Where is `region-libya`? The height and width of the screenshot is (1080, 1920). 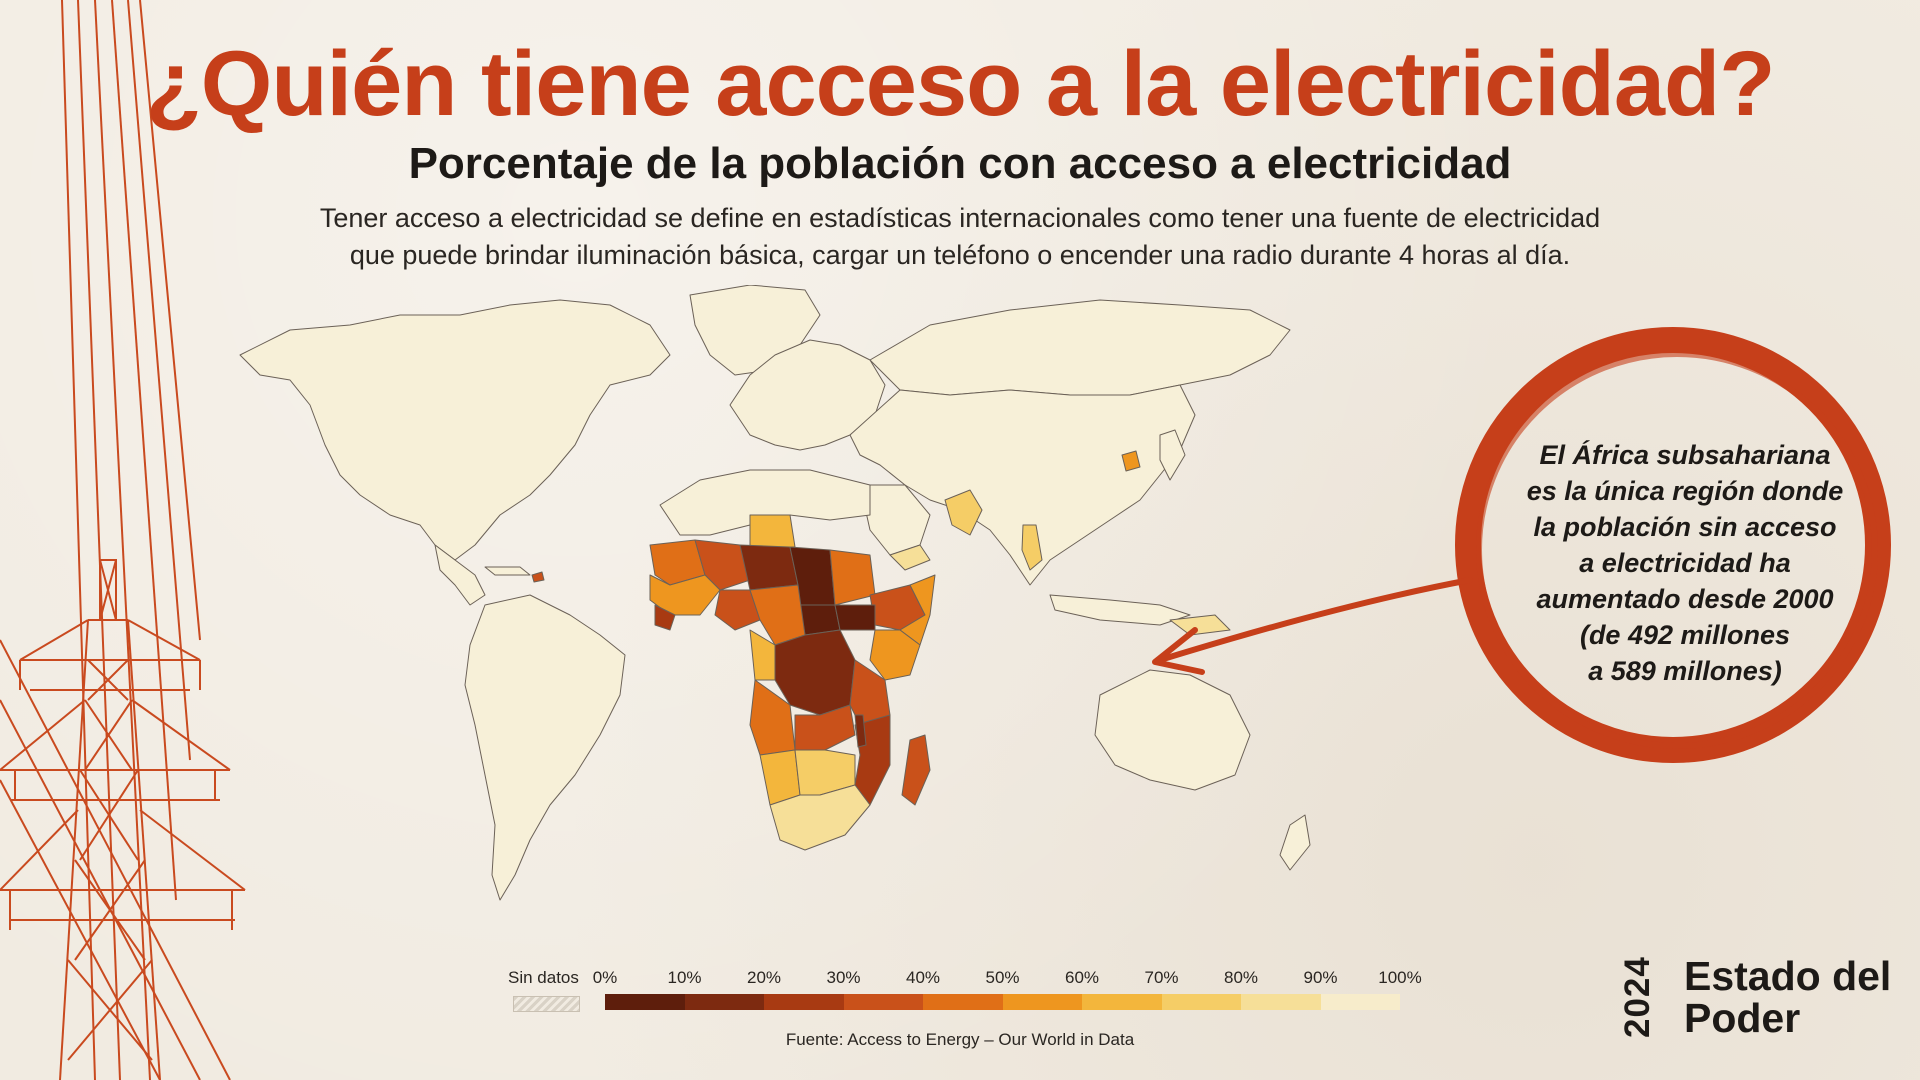
region-libya is located at coordinates (772, 531).